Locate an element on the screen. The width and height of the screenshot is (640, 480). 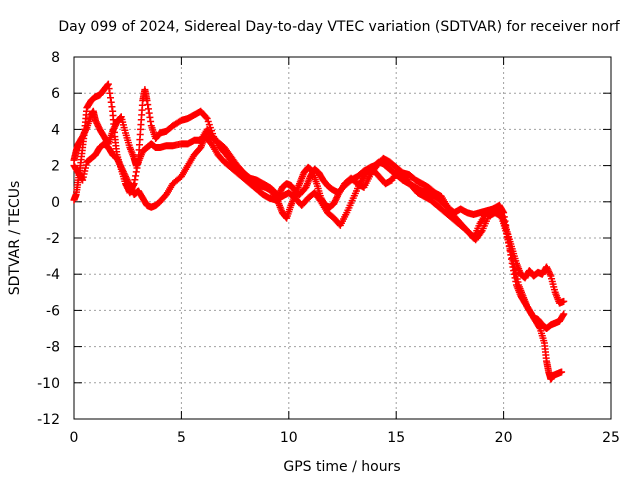
x-tick-label: 20 is located at coordinates (504, 438).